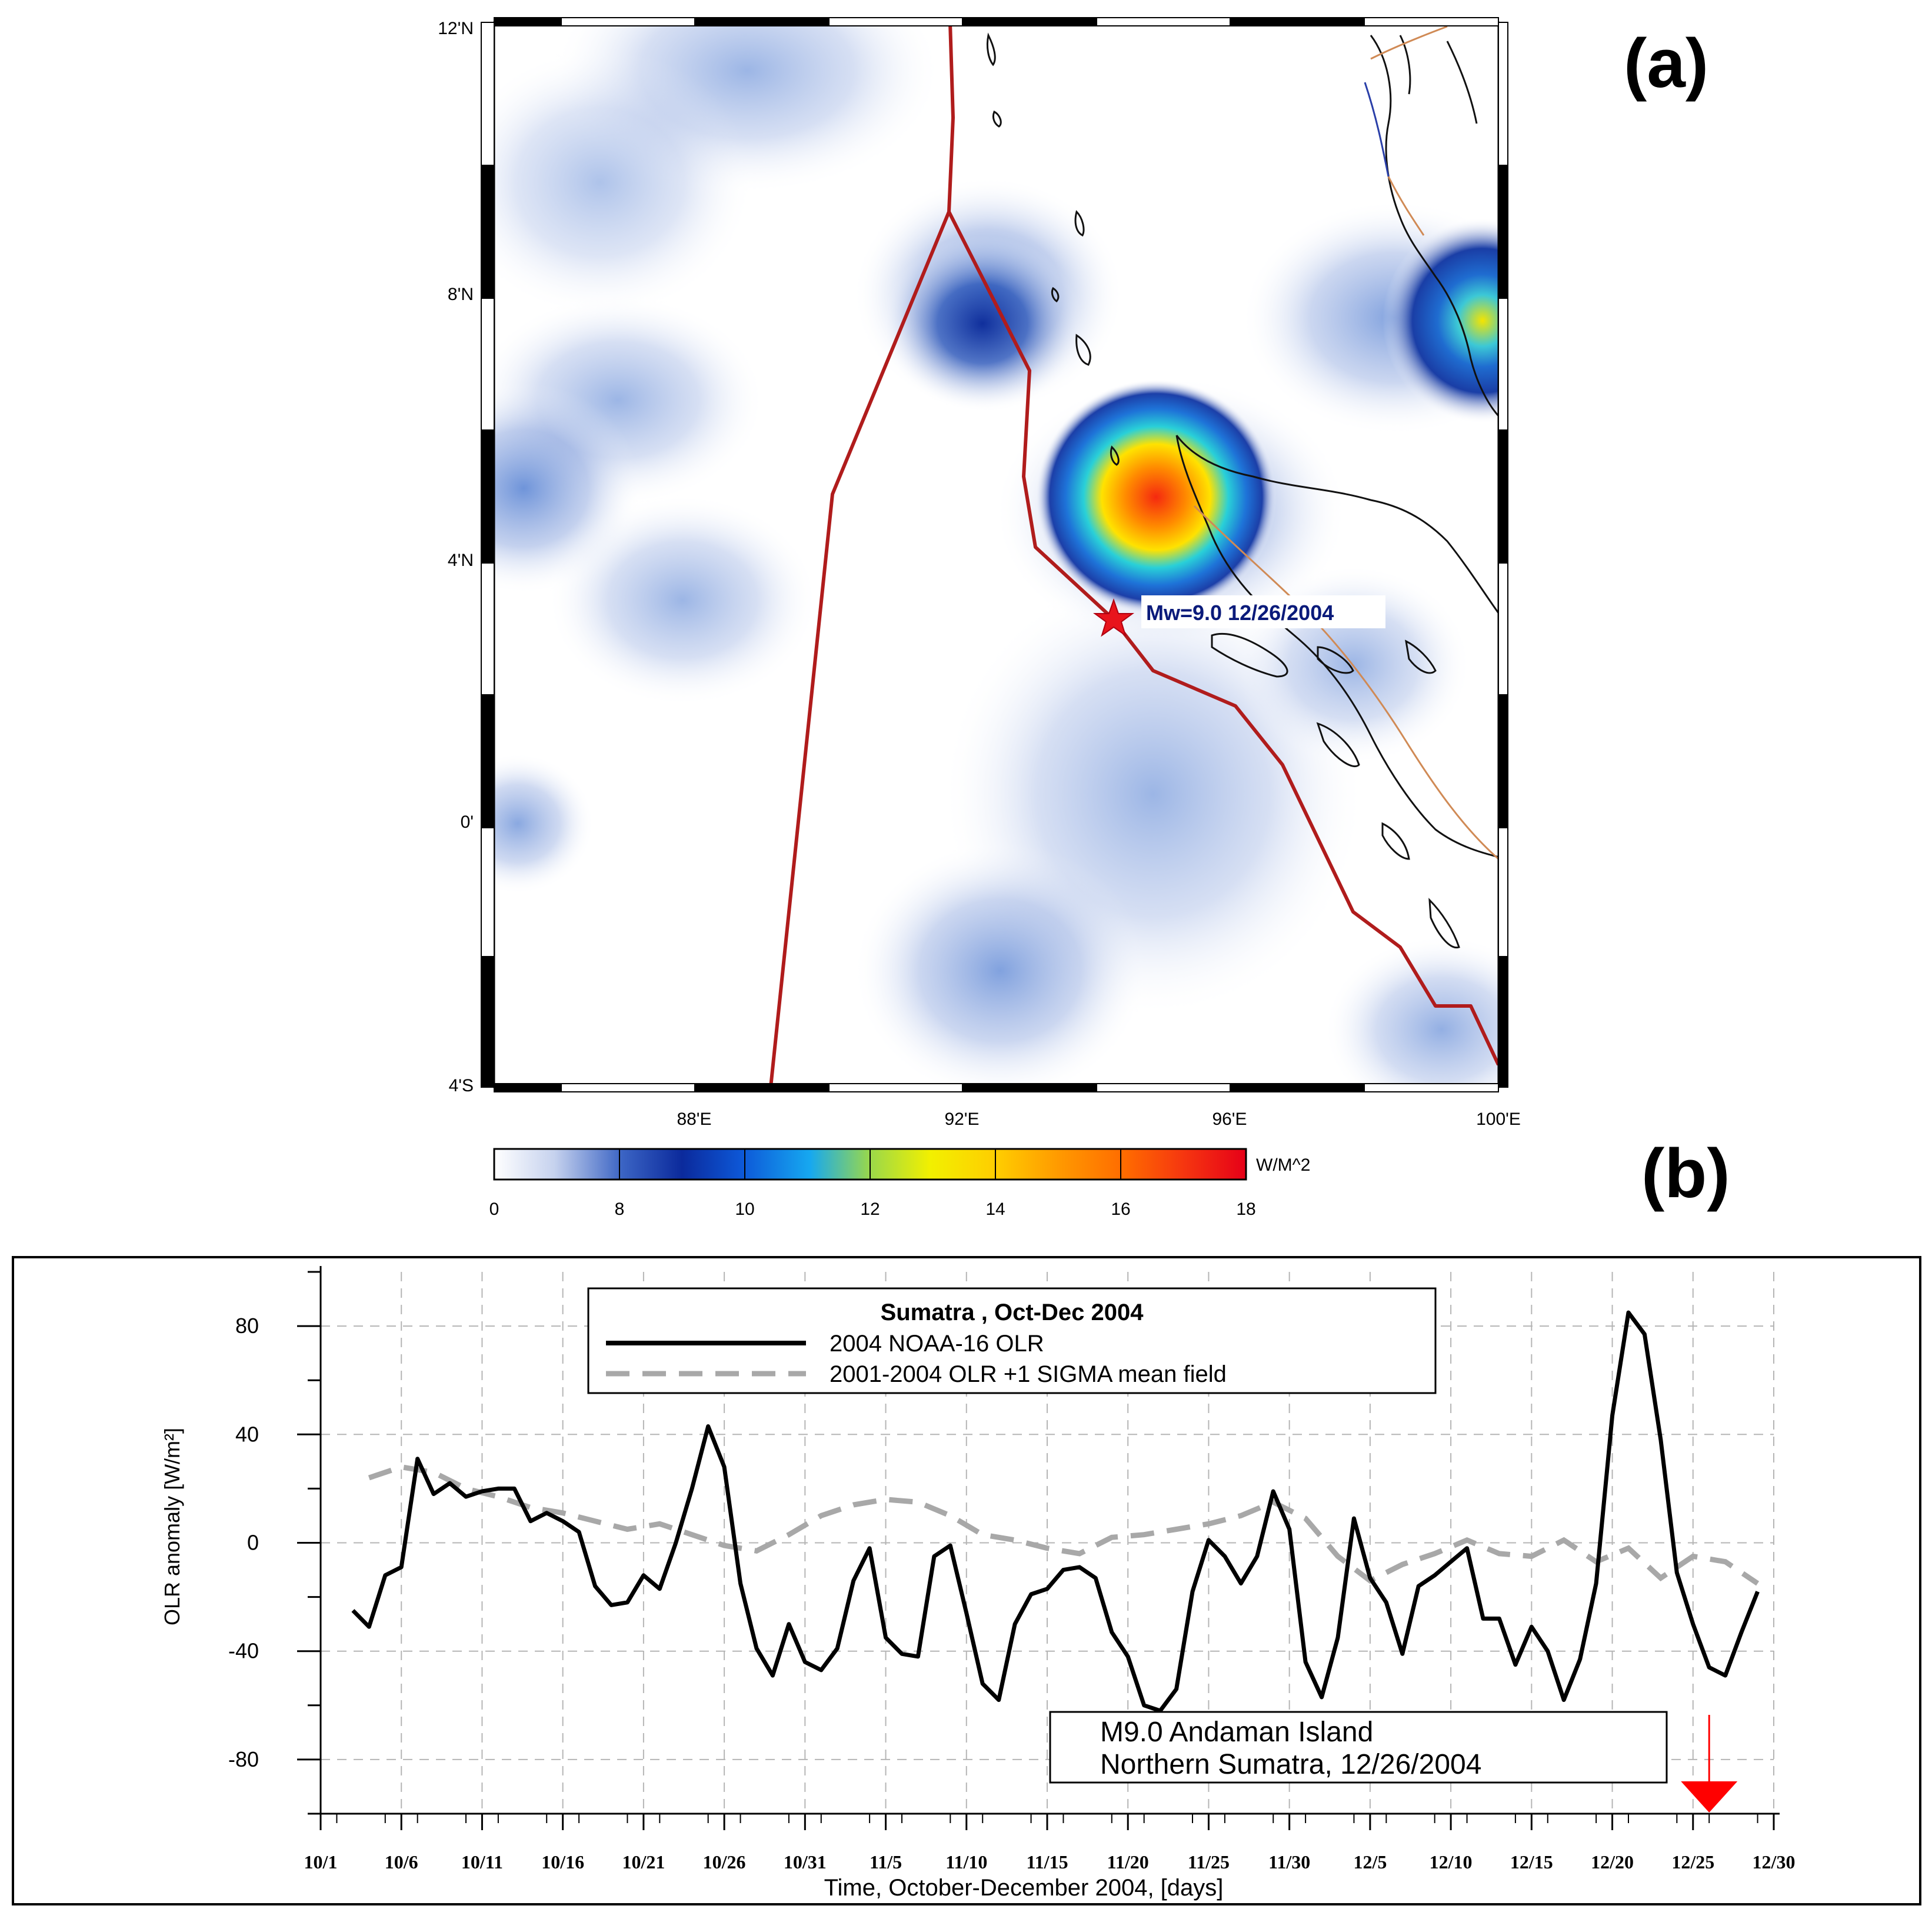 Image resolution: width=1932 pixels, height=1919 pixels. Describe the element at coordinates (899, 1183) in the screenshot. I see `colorbar: W/M^2 0 8 10 12 14 16 18` at that location.